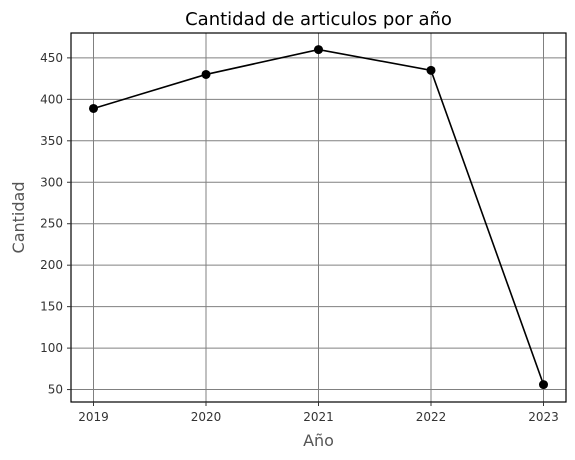 Image resolution: width=575 pixels, height=460 pixels. I want to click on x-tick-label: 2023, so click(543, 417).